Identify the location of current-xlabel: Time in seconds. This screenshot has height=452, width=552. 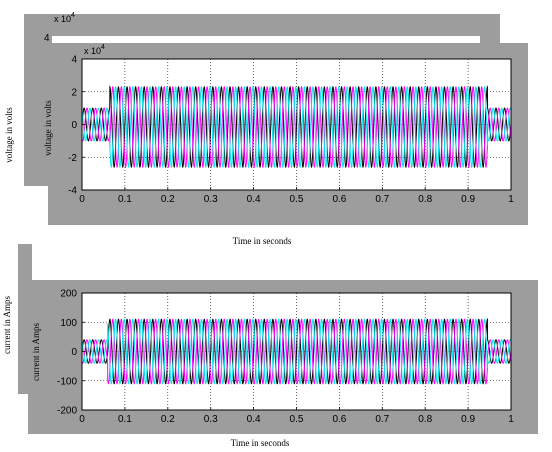
(260, 443).